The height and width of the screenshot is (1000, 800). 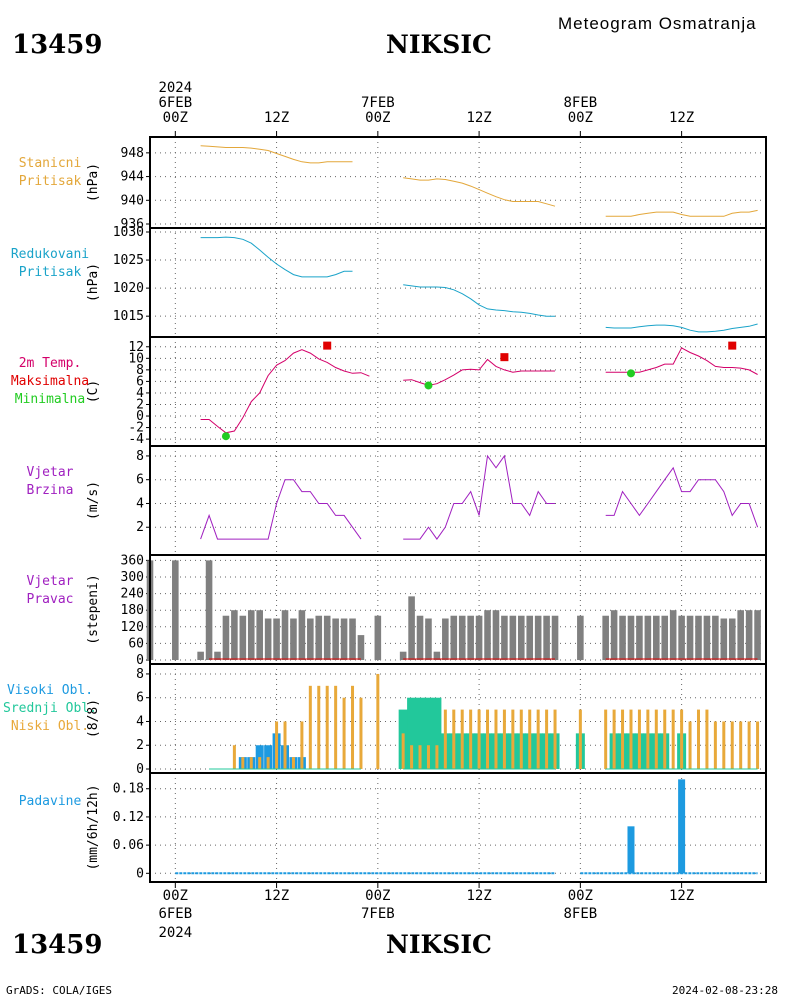 What do you see at coordinates (128, 288) in the screenshot?
I see `ytick-label-reduced_pressure: 1020` at bounding box center [128, 288].